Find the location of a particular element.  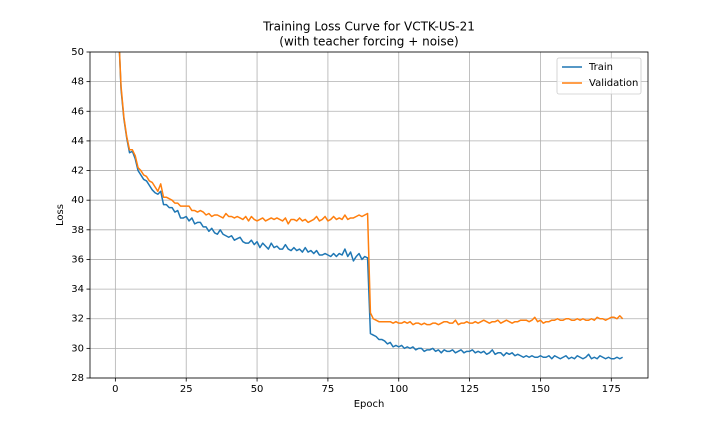

y-tick-label: 38 is located at coordinates (77, 230).